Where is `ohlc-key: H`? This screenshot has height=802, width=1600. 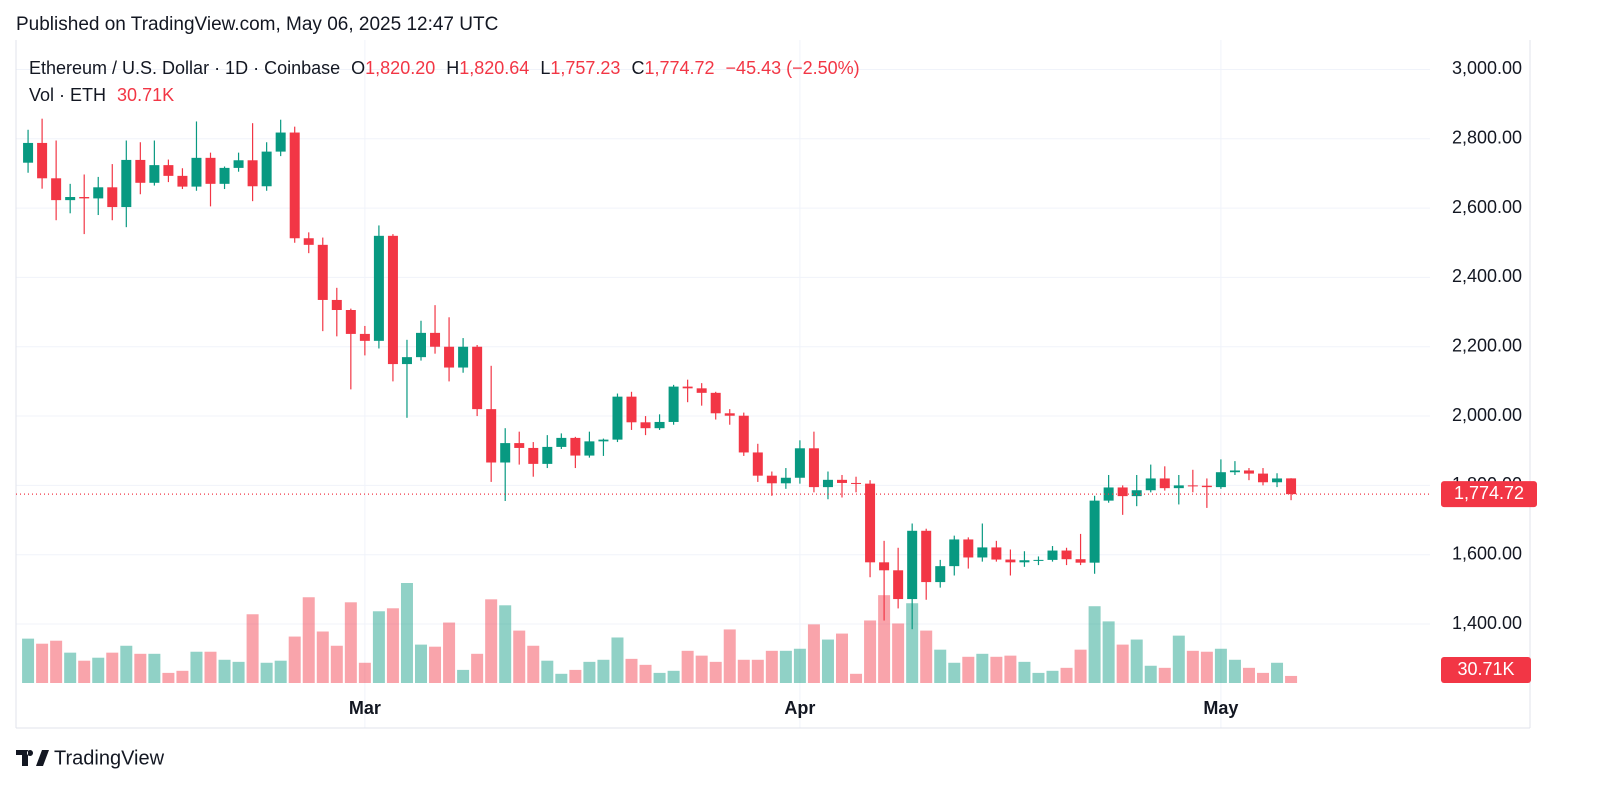
ohlc-key: H is located at coordinates (452, 68).